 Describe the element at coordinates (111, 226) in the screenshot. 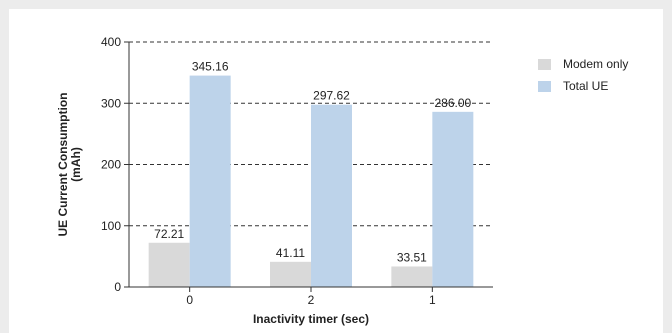

I see `y-tick-label-100: 100` at that location.